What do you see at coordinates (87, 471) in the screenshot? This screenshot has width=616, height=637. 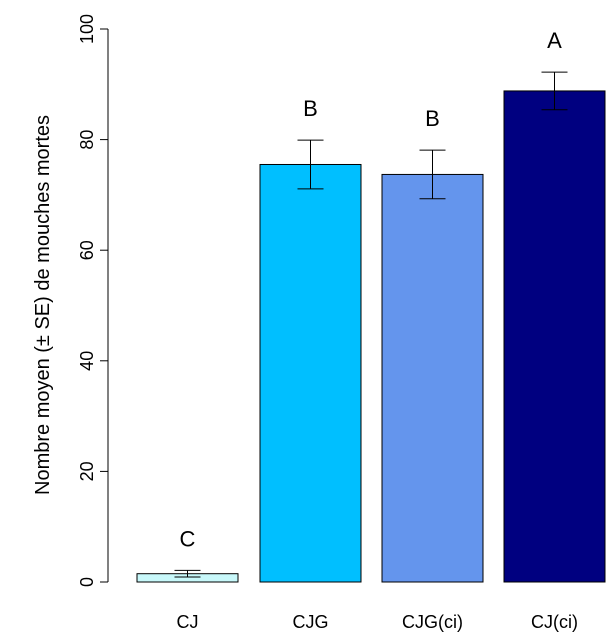 I see `y-tick-label: 20` at bounding box center [87, 471].